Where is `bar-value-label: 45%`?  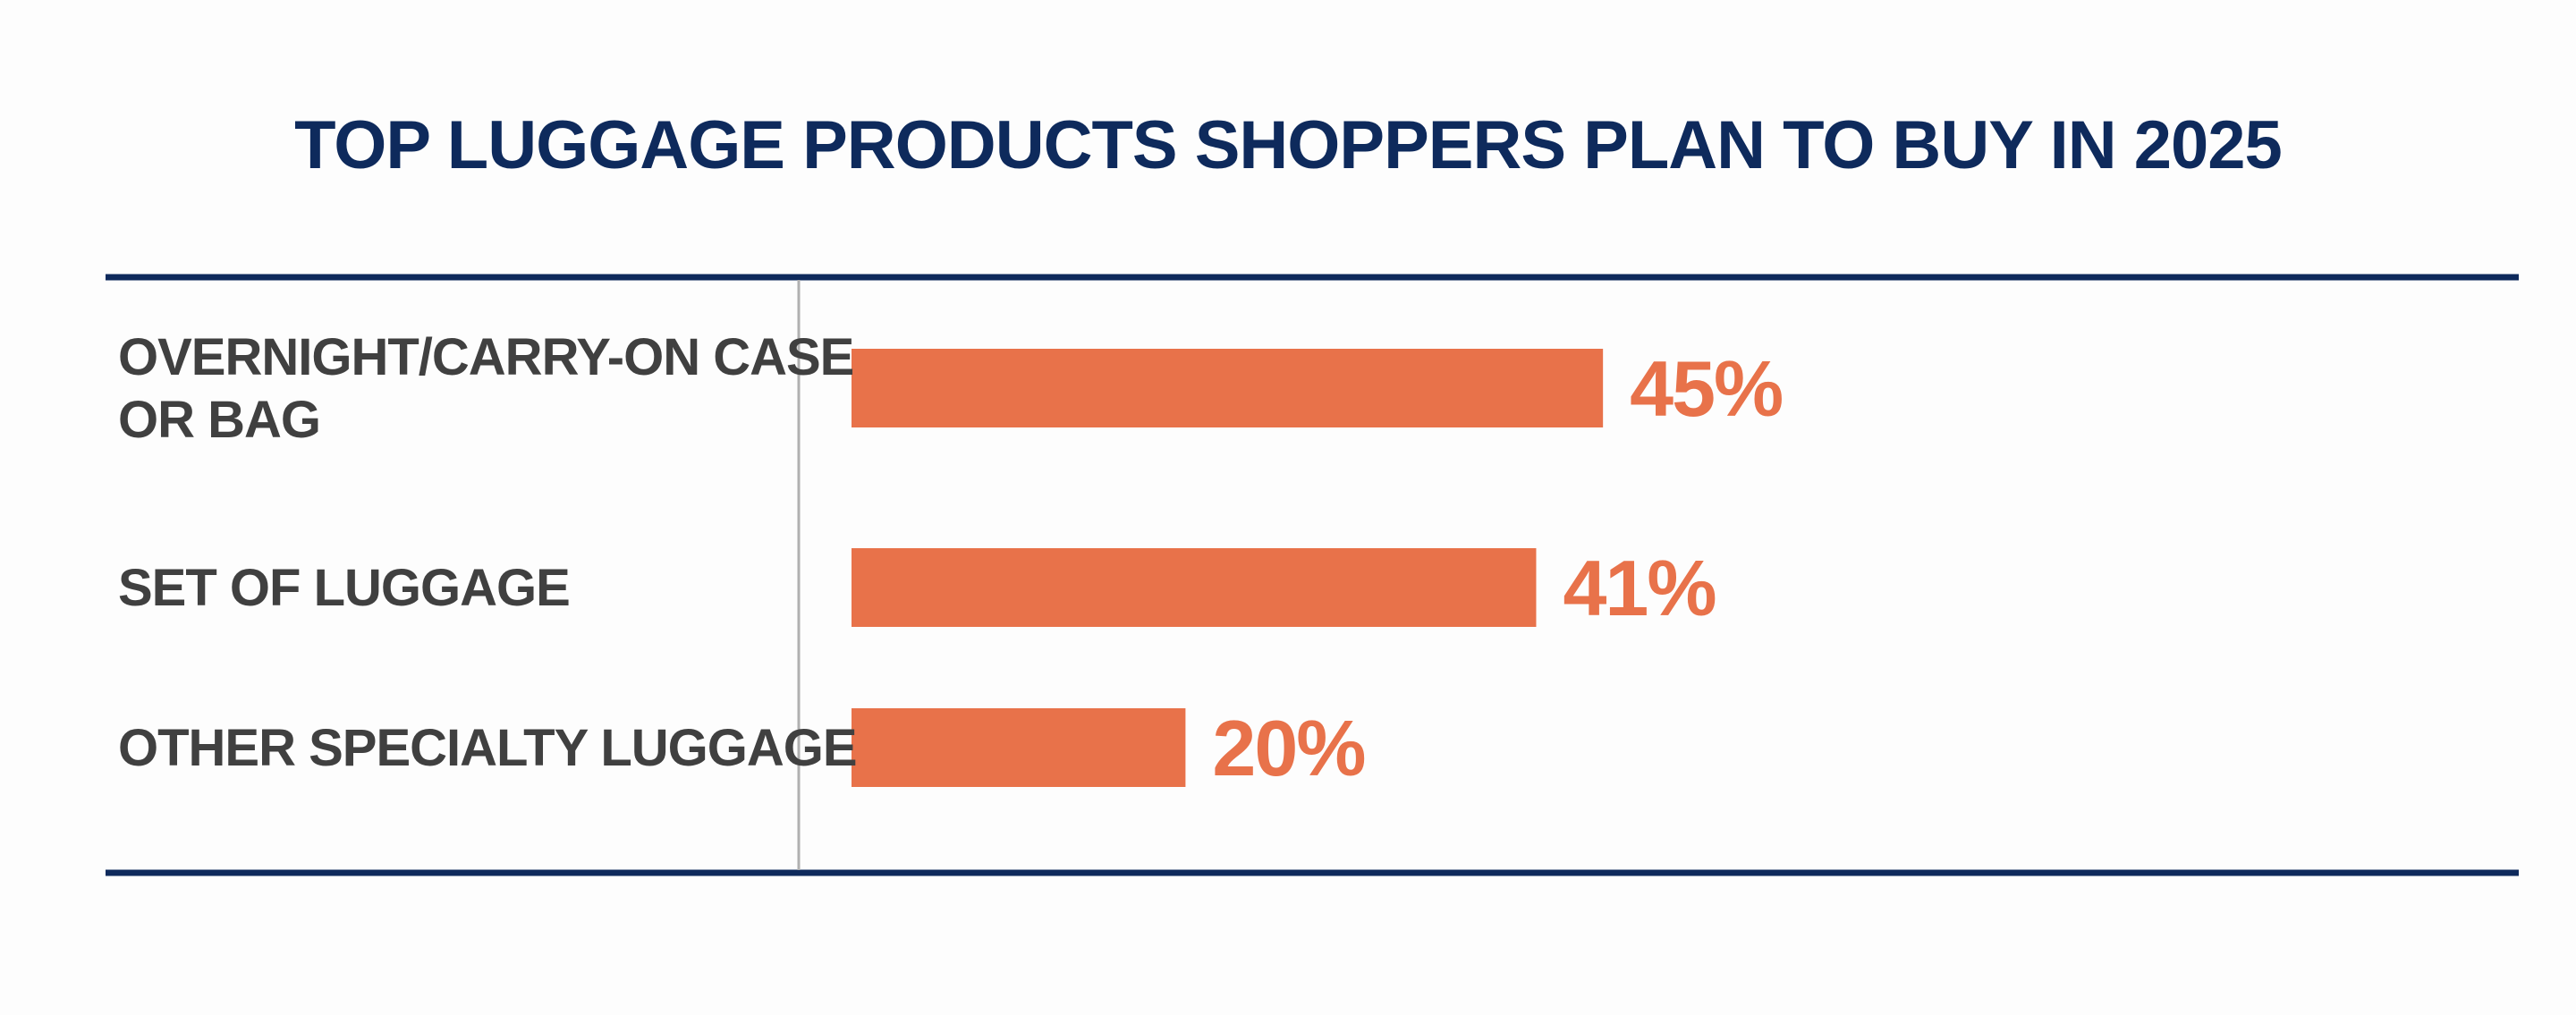
bar-value-label: 45% is located at coordinates (1706, 388).